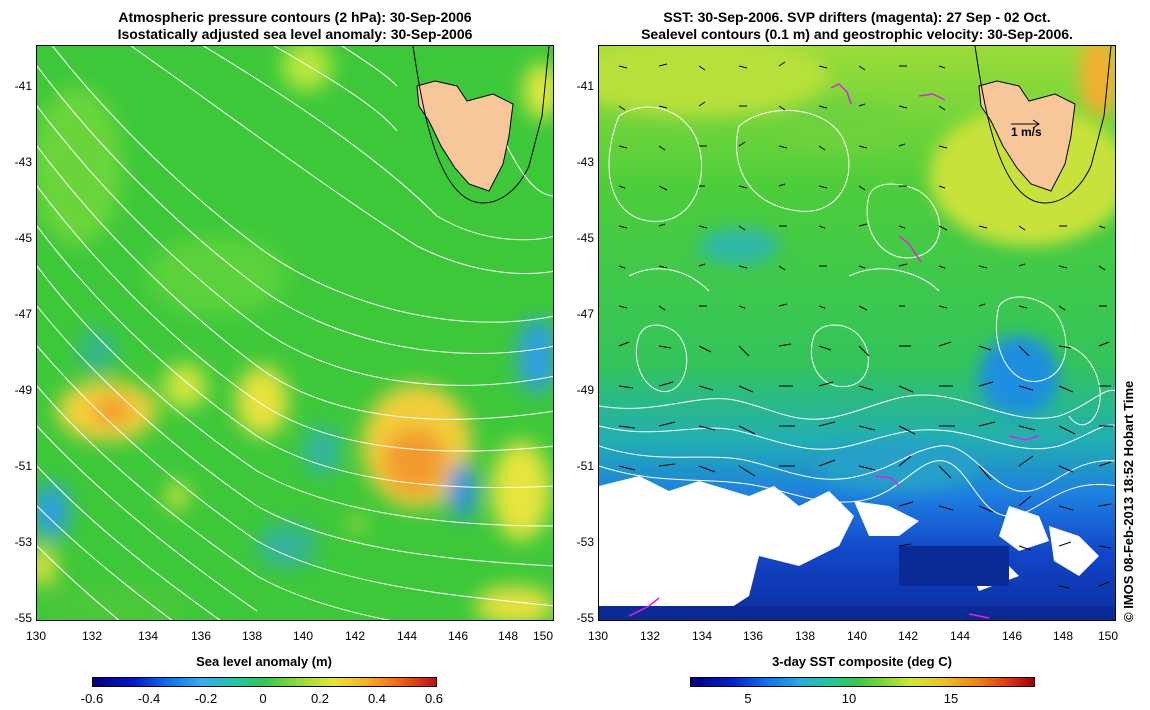  Describe the element at coordinates (320, 698) in the screenshot. I see `sla-colorbar-tick: 0.2` at that location.